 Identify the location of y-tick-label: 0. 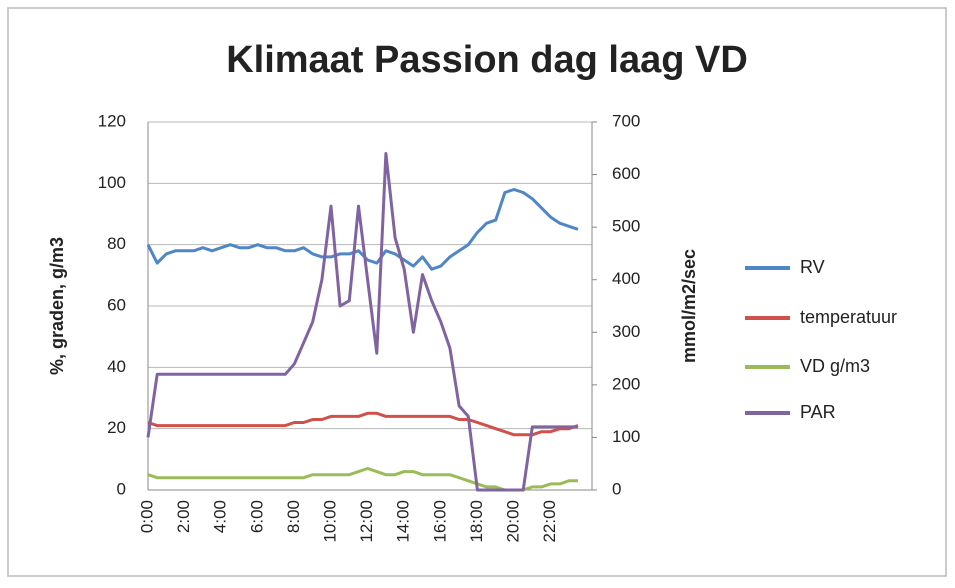
(121, 488).